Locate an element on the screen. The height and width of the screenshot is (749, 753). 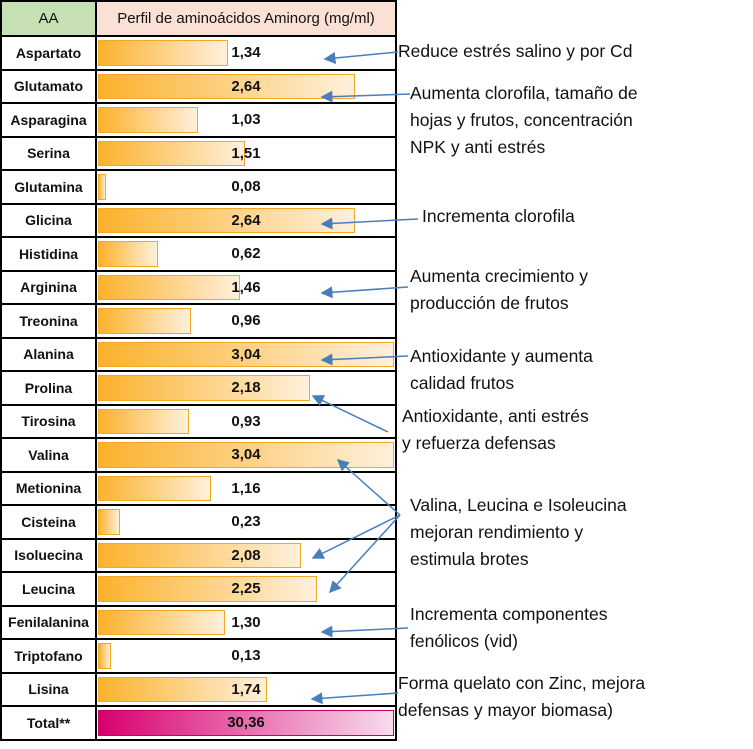
amino-acid-name: Total** is located at coordinates (48, 723).